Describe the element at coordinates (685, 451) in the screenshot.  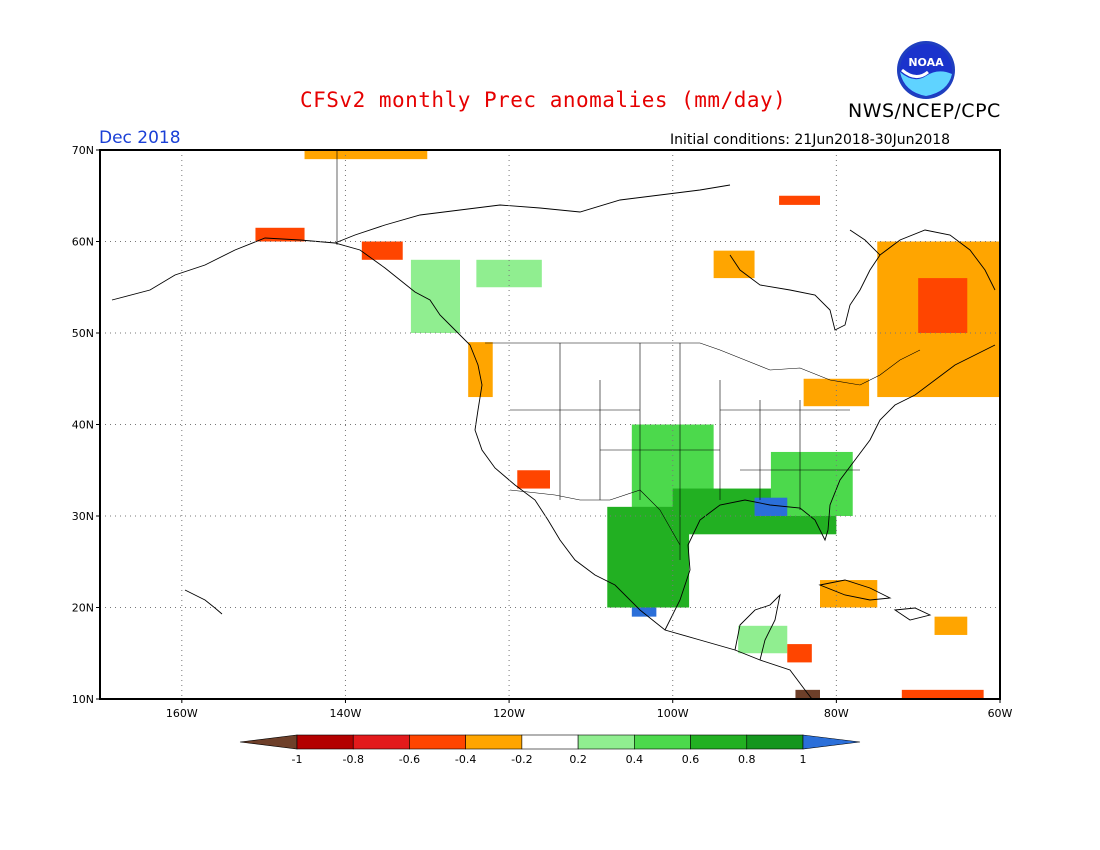
I see `state-borders` at that location.